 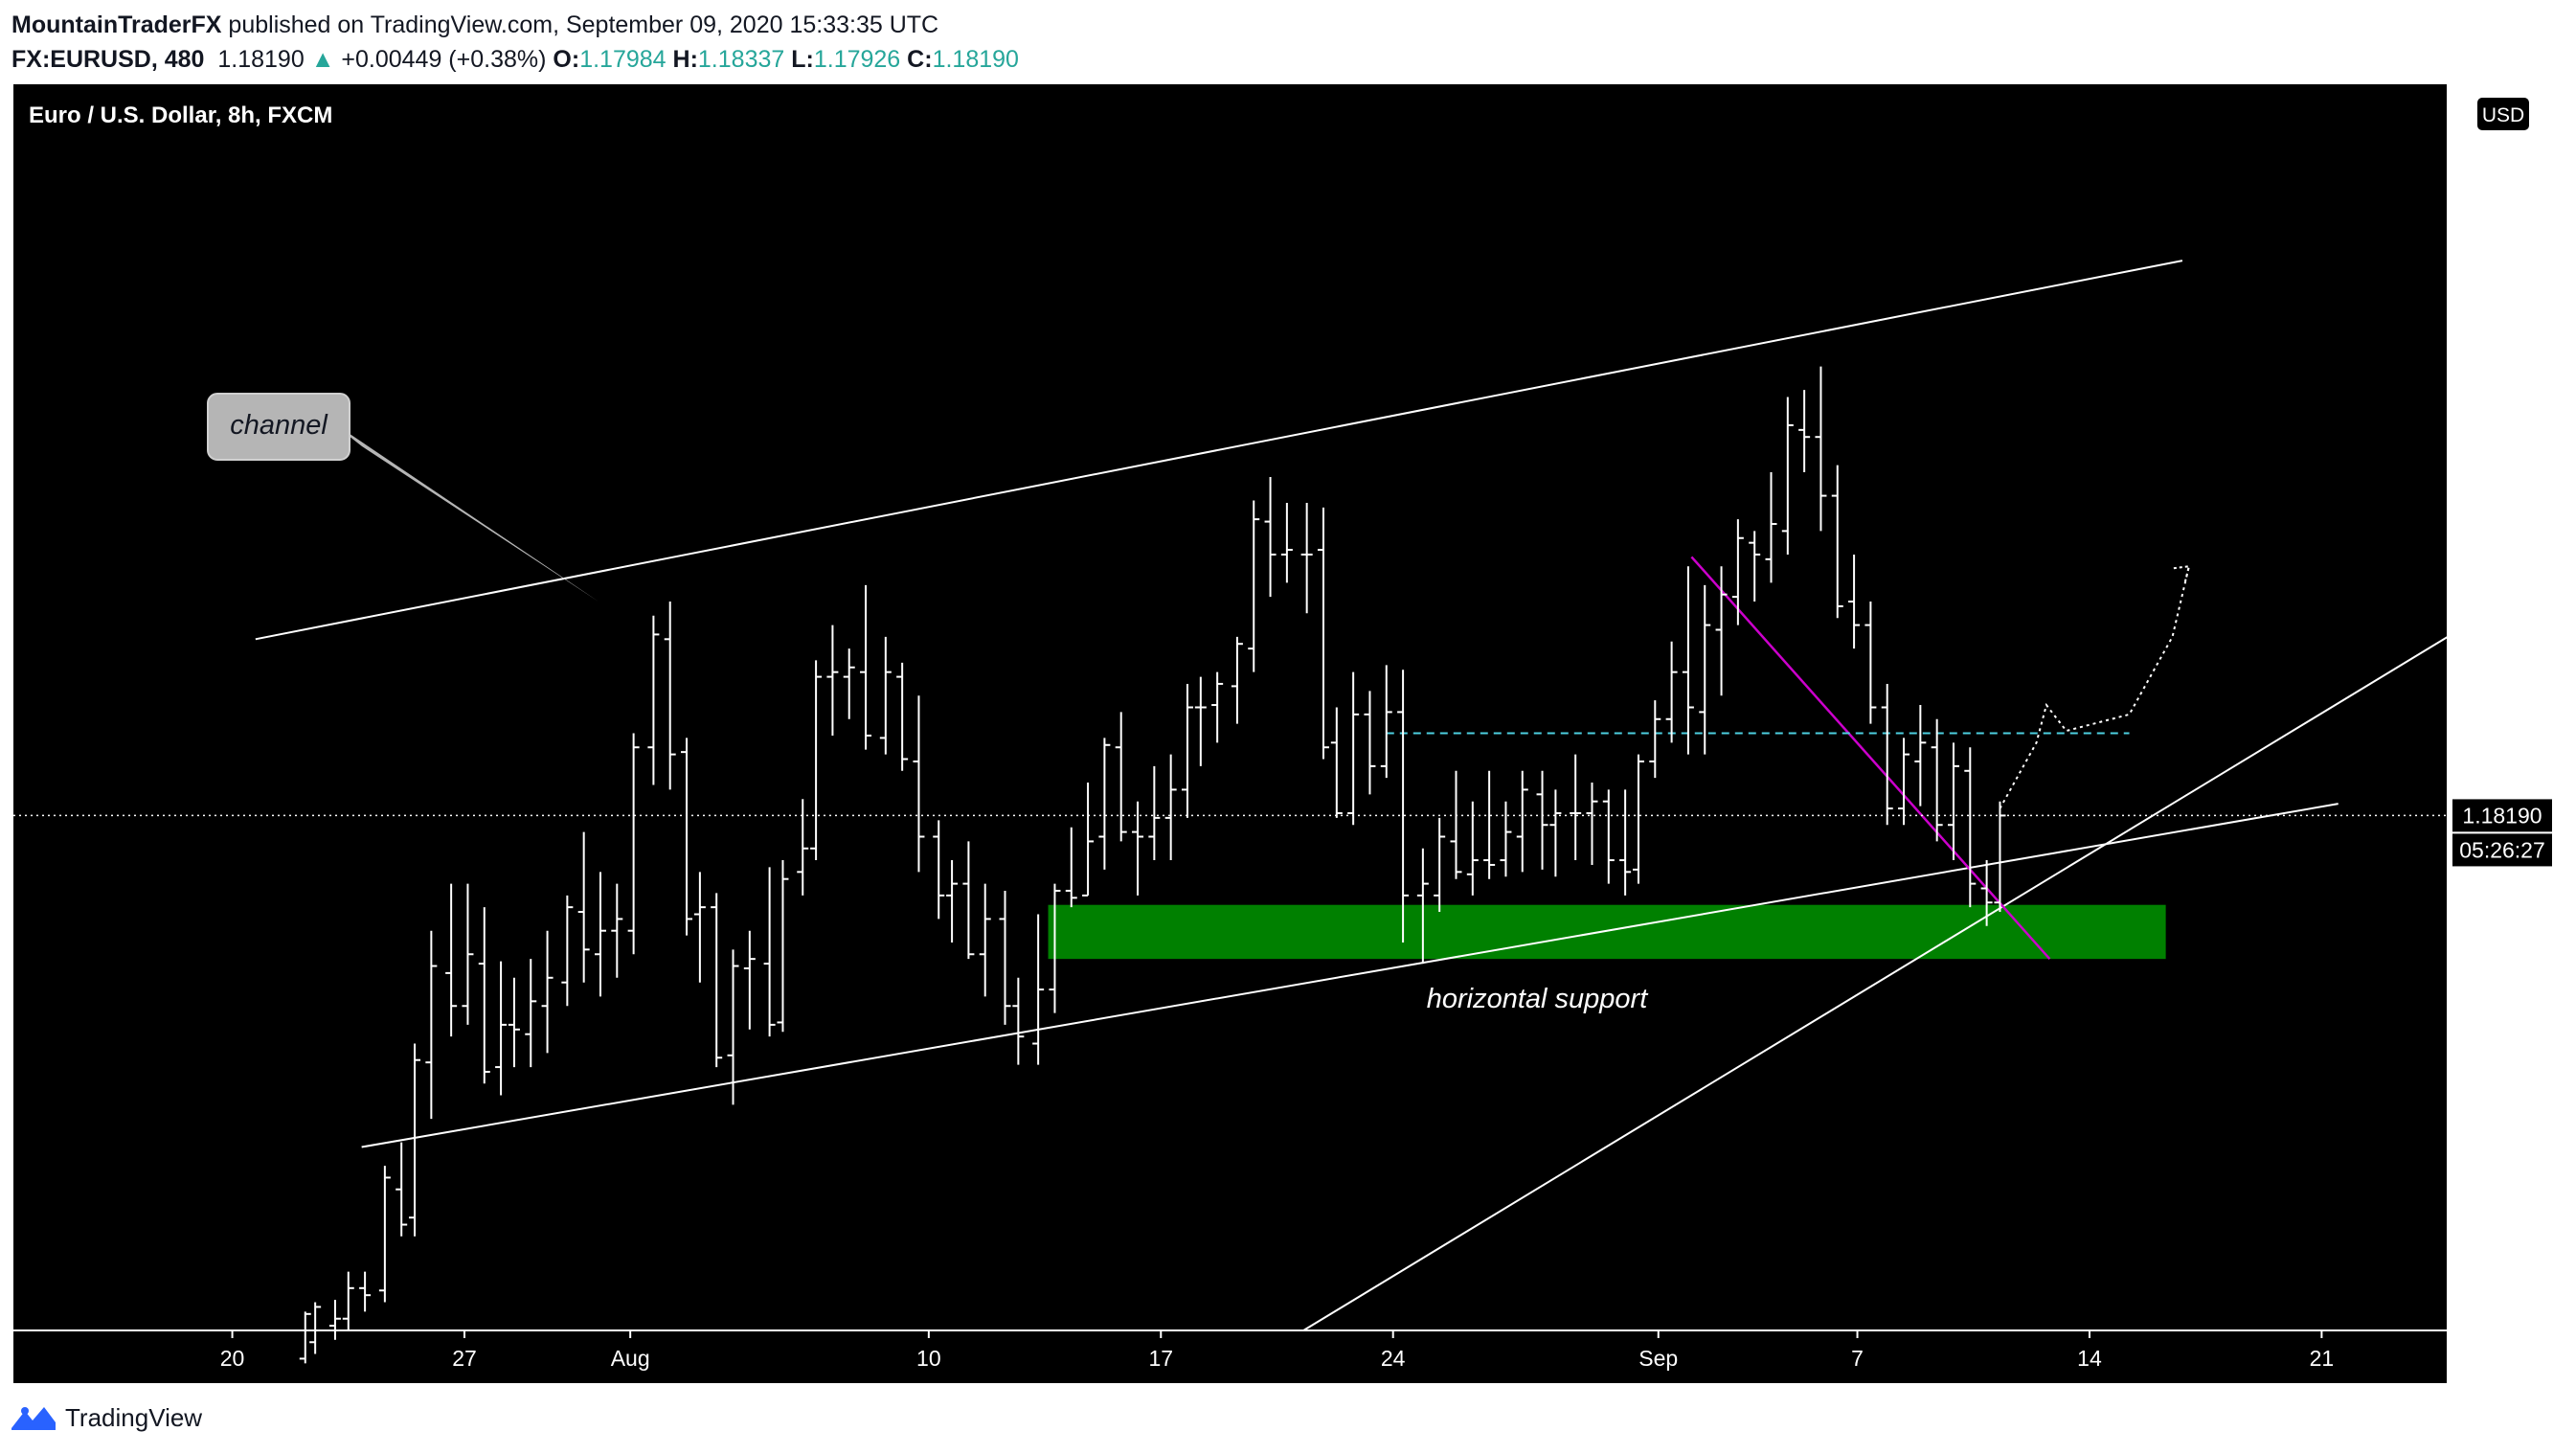 I want to click on author-name: MountainTraderFX, so click(x=116, y=24).